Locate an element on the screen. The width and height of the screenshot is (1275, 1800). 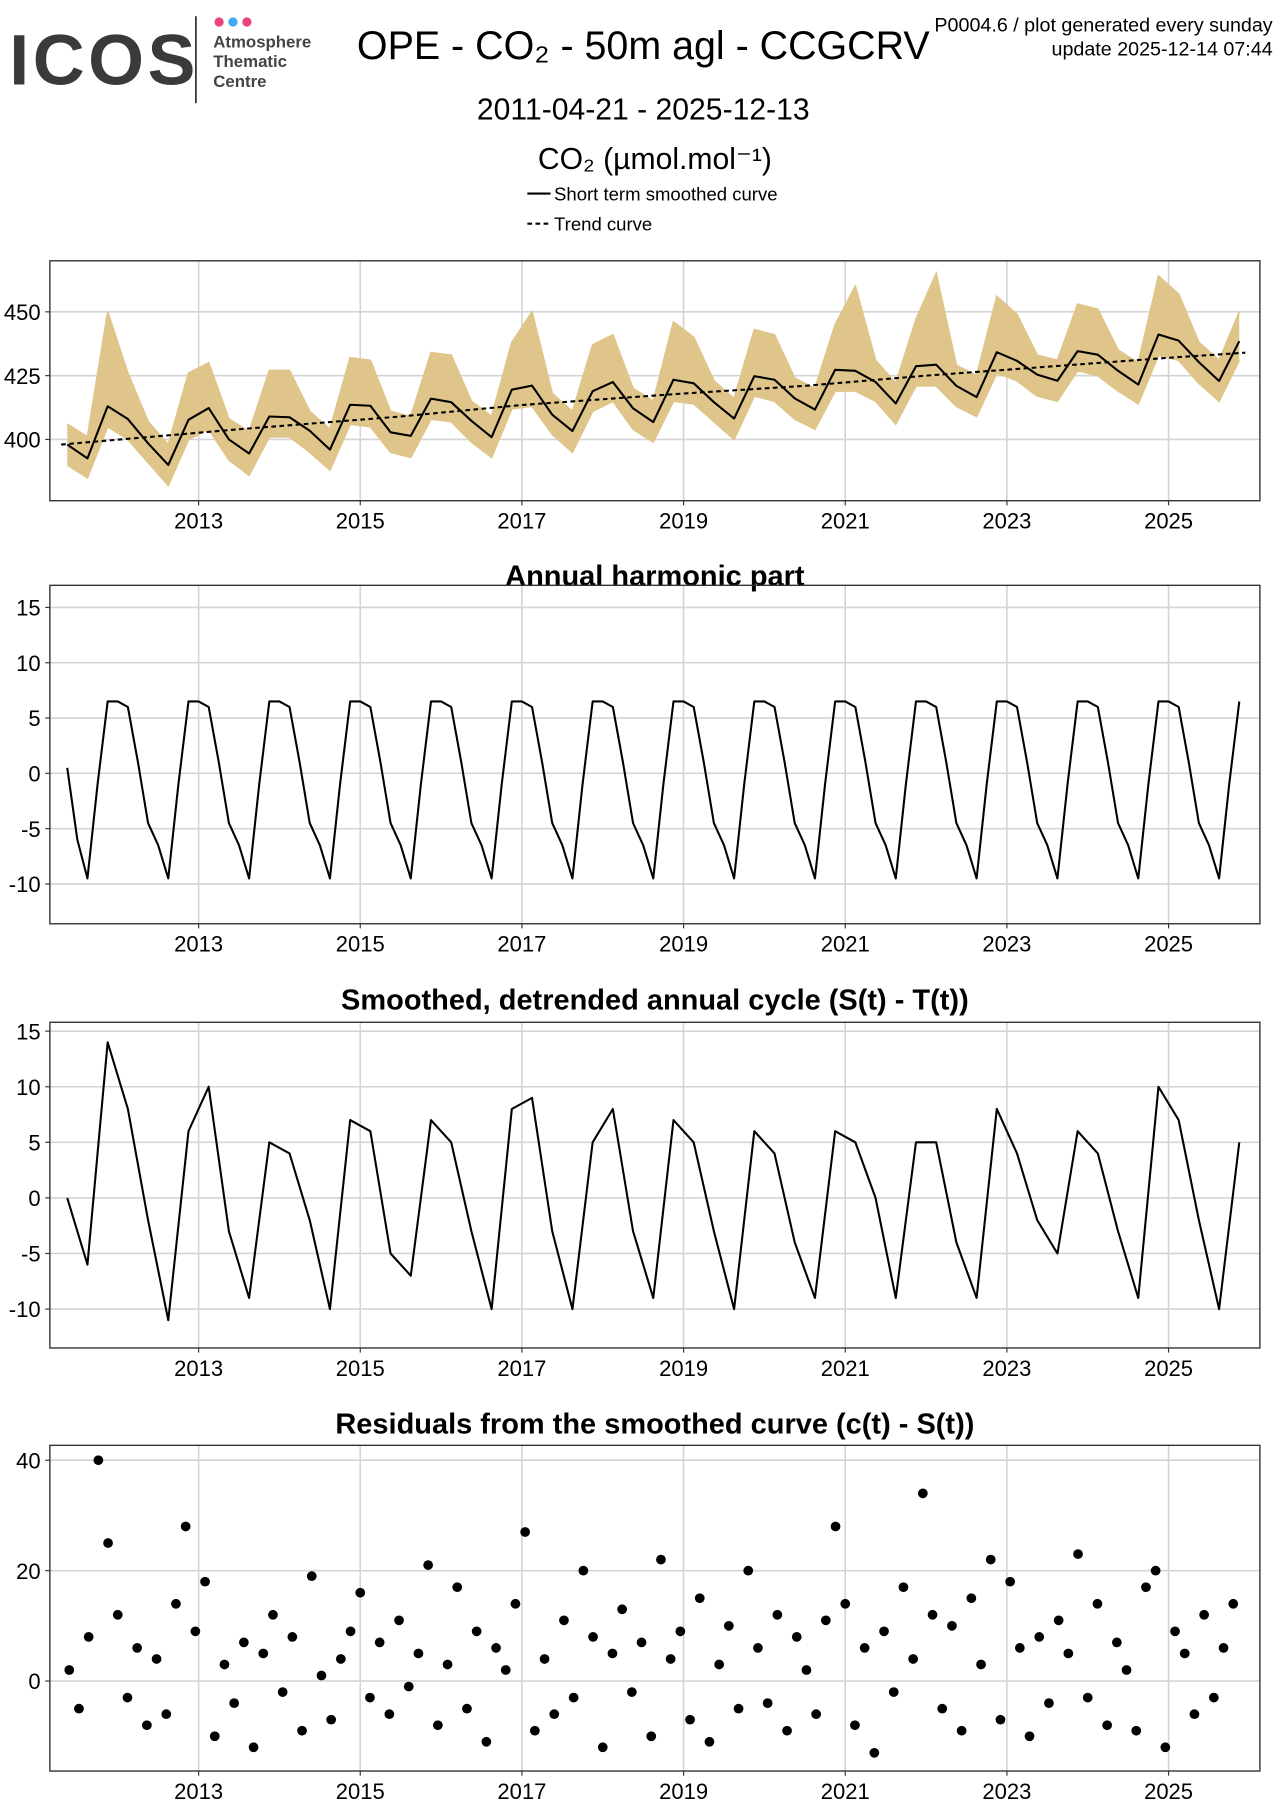
panel-title: Annual harmonic part is located at coordinates (655, 576).